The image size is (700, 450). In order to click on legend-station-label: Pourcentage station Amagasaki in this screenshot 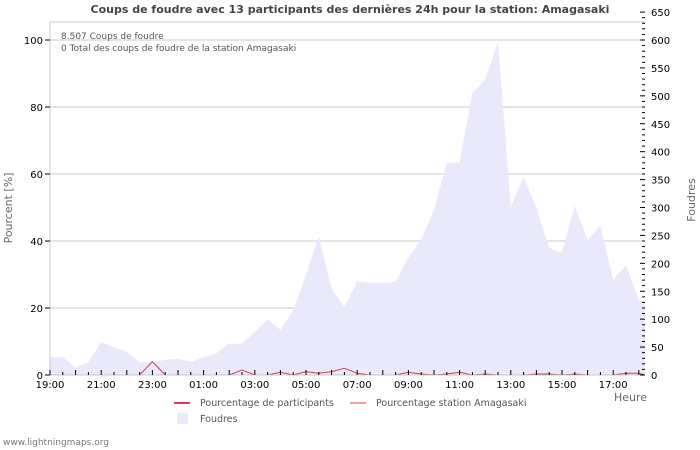, I will do `click(451, 403)`.